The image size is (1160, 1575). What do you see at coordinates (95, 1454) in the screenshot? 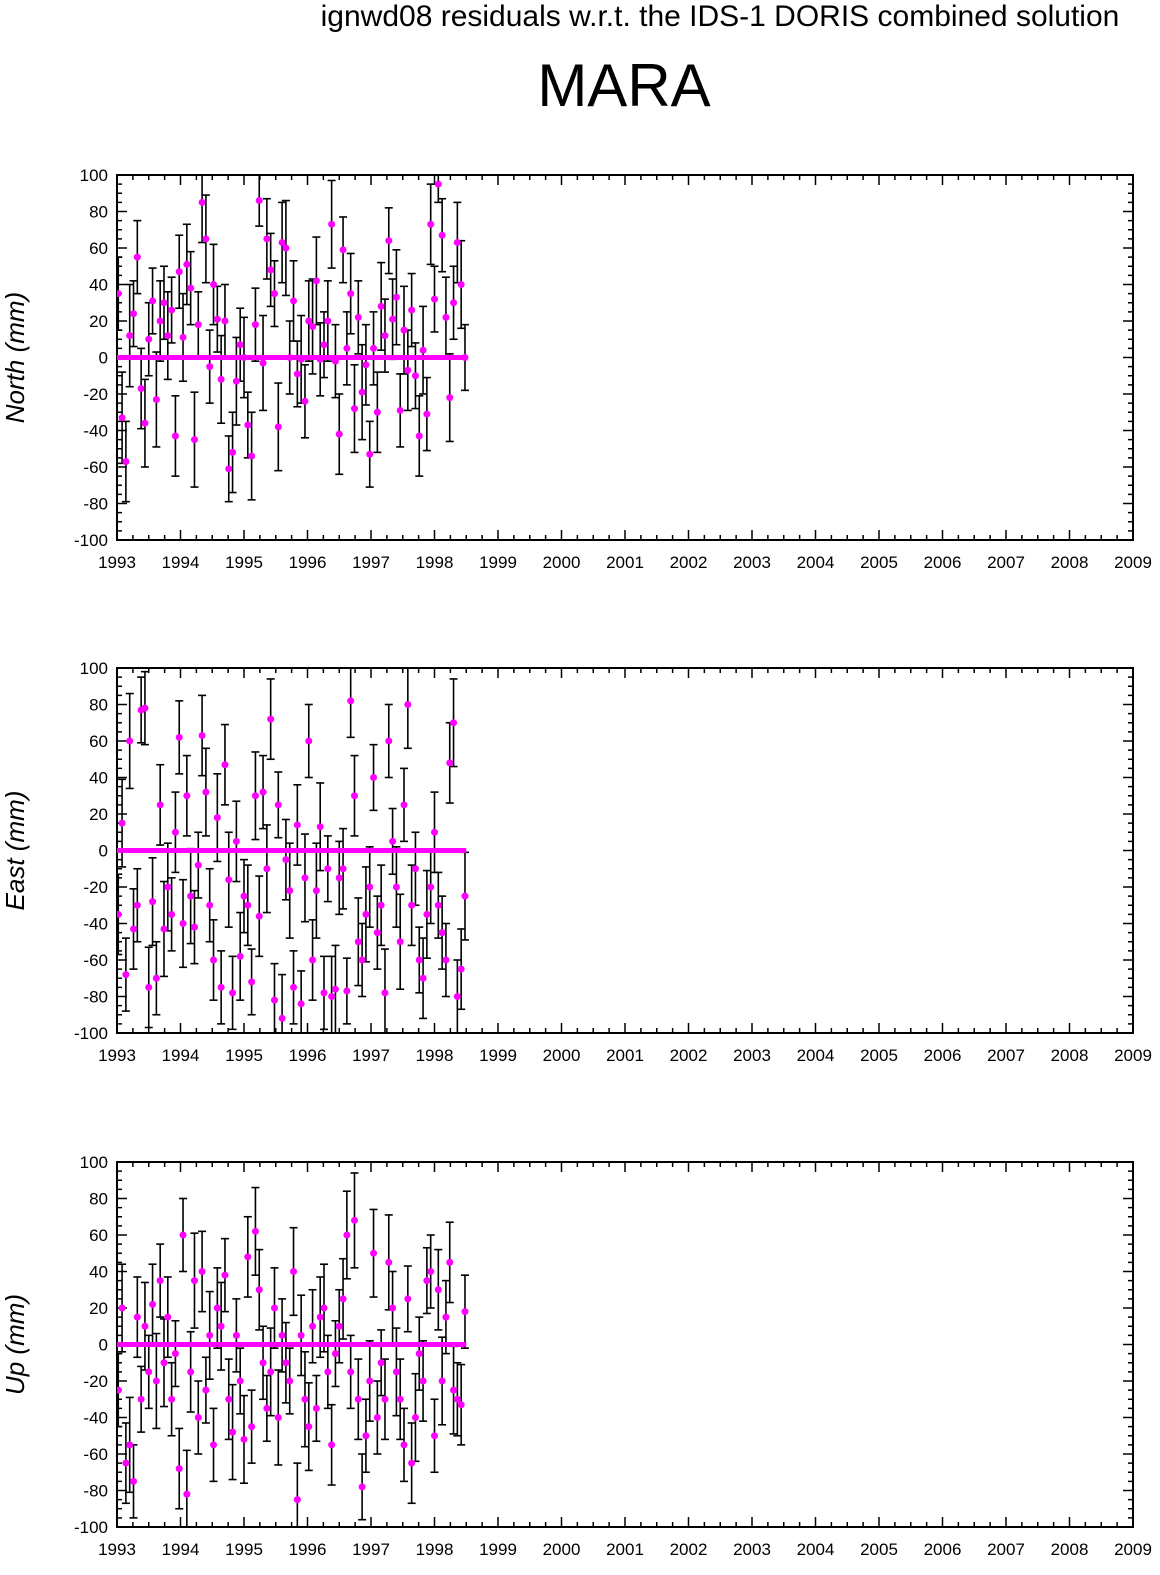
I see `up-y-tick-label: -60` at bounding box center [95, 1454].